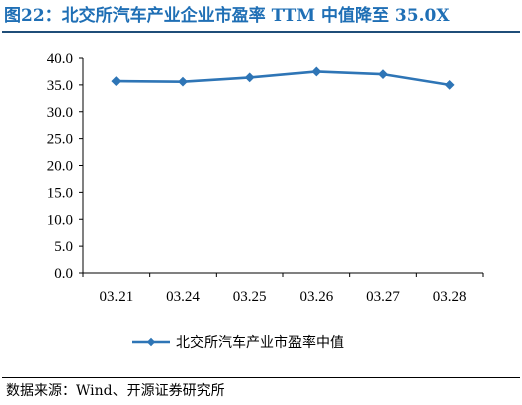 The height and width of the screenshot is (405, 522). I want to click on data-point-03.25, so click(249, 77).